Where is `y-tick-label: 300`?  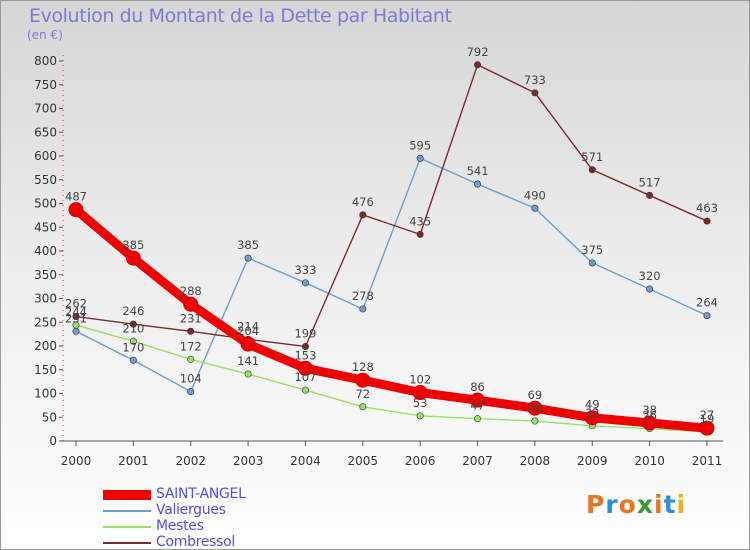
y-tick-label: 300 is located at coordinates (45, 299).